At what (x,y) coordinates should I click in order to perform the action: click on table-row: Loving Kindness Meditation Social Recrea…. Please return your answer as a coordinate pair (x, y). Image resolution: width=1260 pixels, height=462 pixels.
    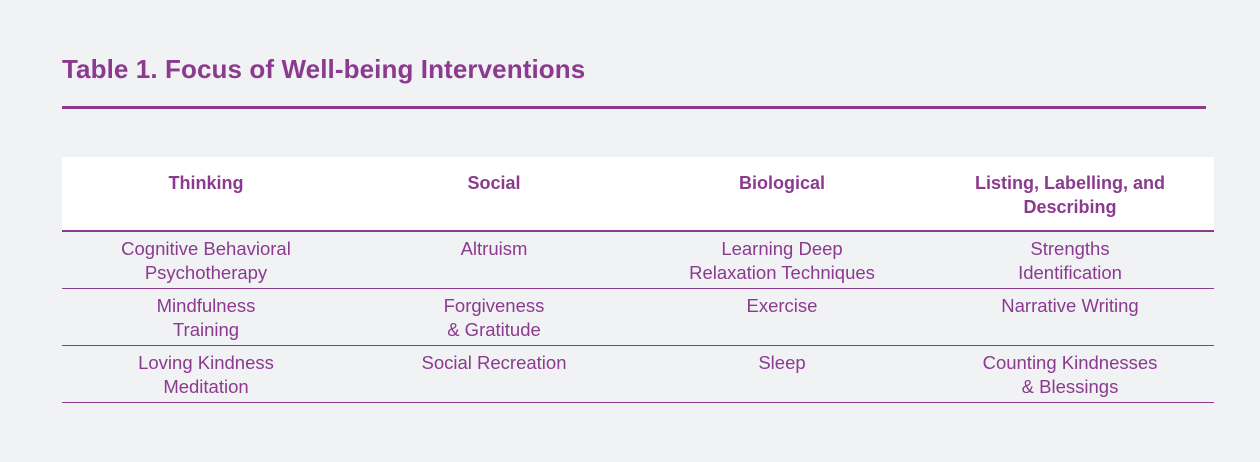
    Looking at the image, I should click on (638, 374).